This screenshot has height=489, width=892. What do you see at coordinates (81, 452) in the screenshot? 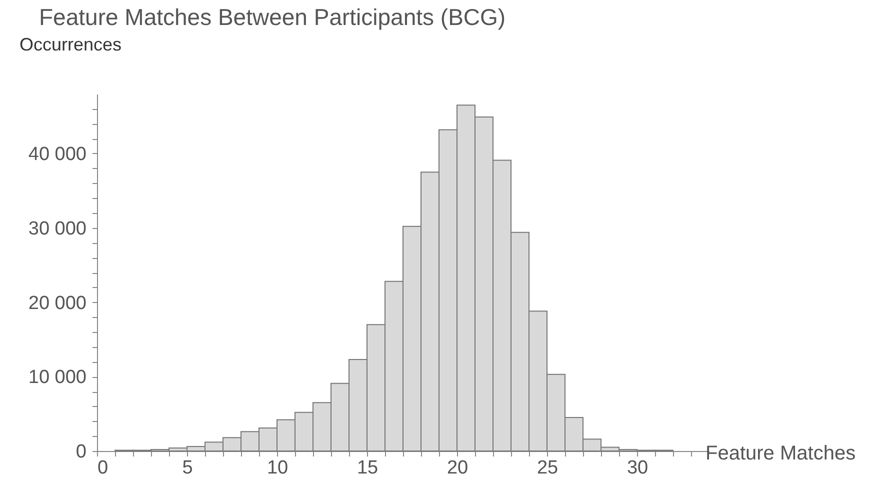
I see `y-tick-label: 0` at bounding box center [81, 452].